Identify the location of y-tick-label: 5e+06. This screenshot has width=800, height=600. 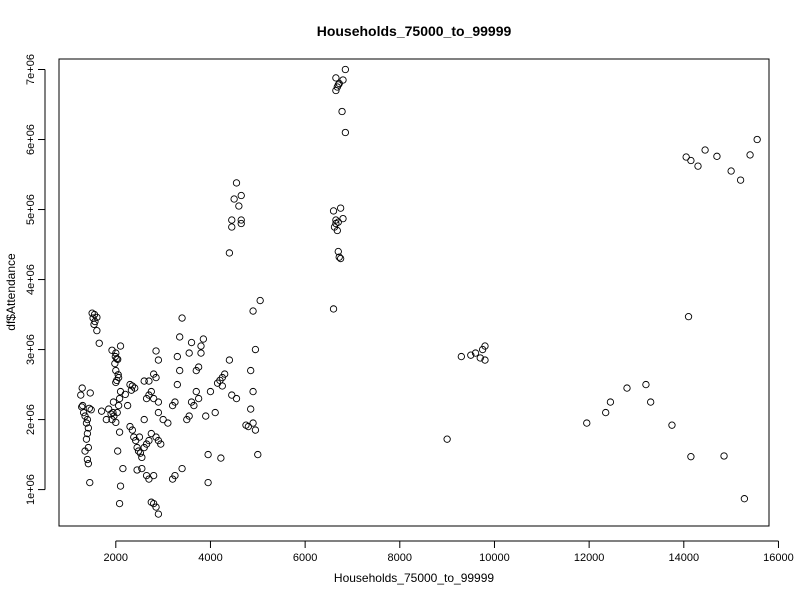
(31, 209).